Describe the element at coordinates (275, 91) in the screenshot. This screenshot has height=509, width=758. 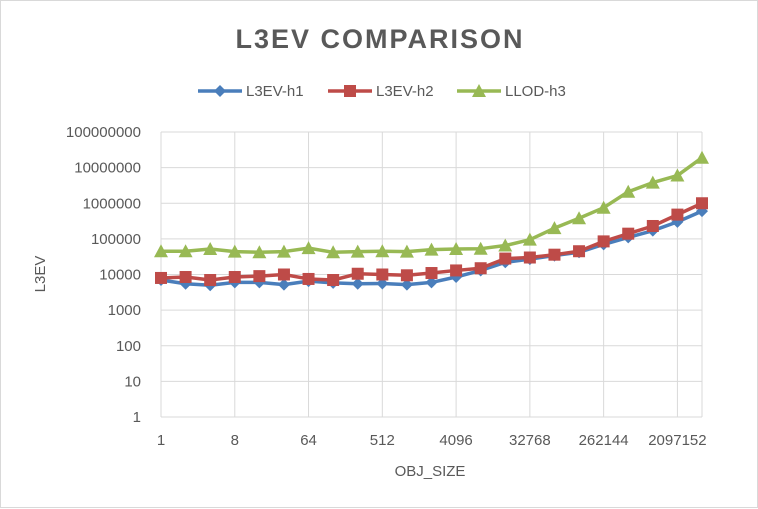
I see `legend-label: L3EV-h1` at that location.